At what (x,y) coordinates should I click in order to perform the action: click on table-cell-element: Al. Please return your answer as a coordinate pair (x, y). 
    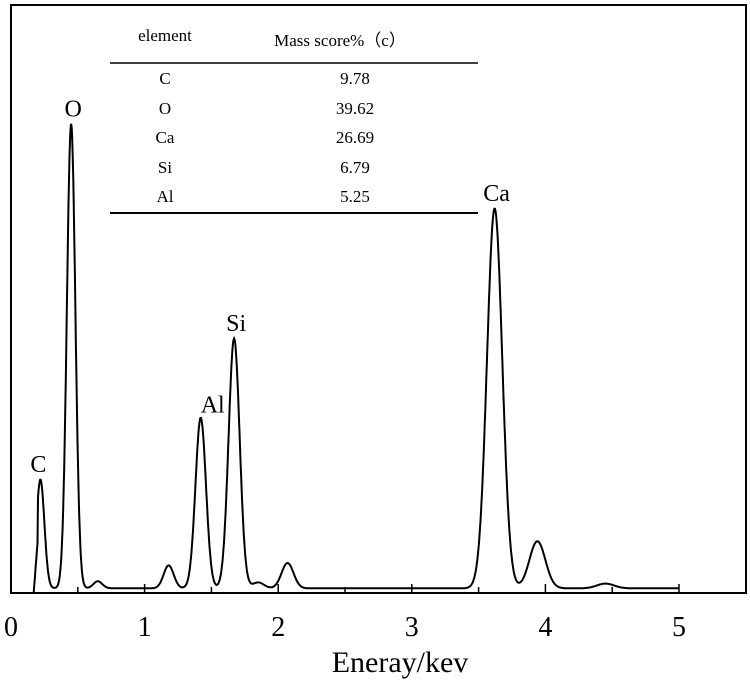
    Looking at the image, I should click on (165, 196).